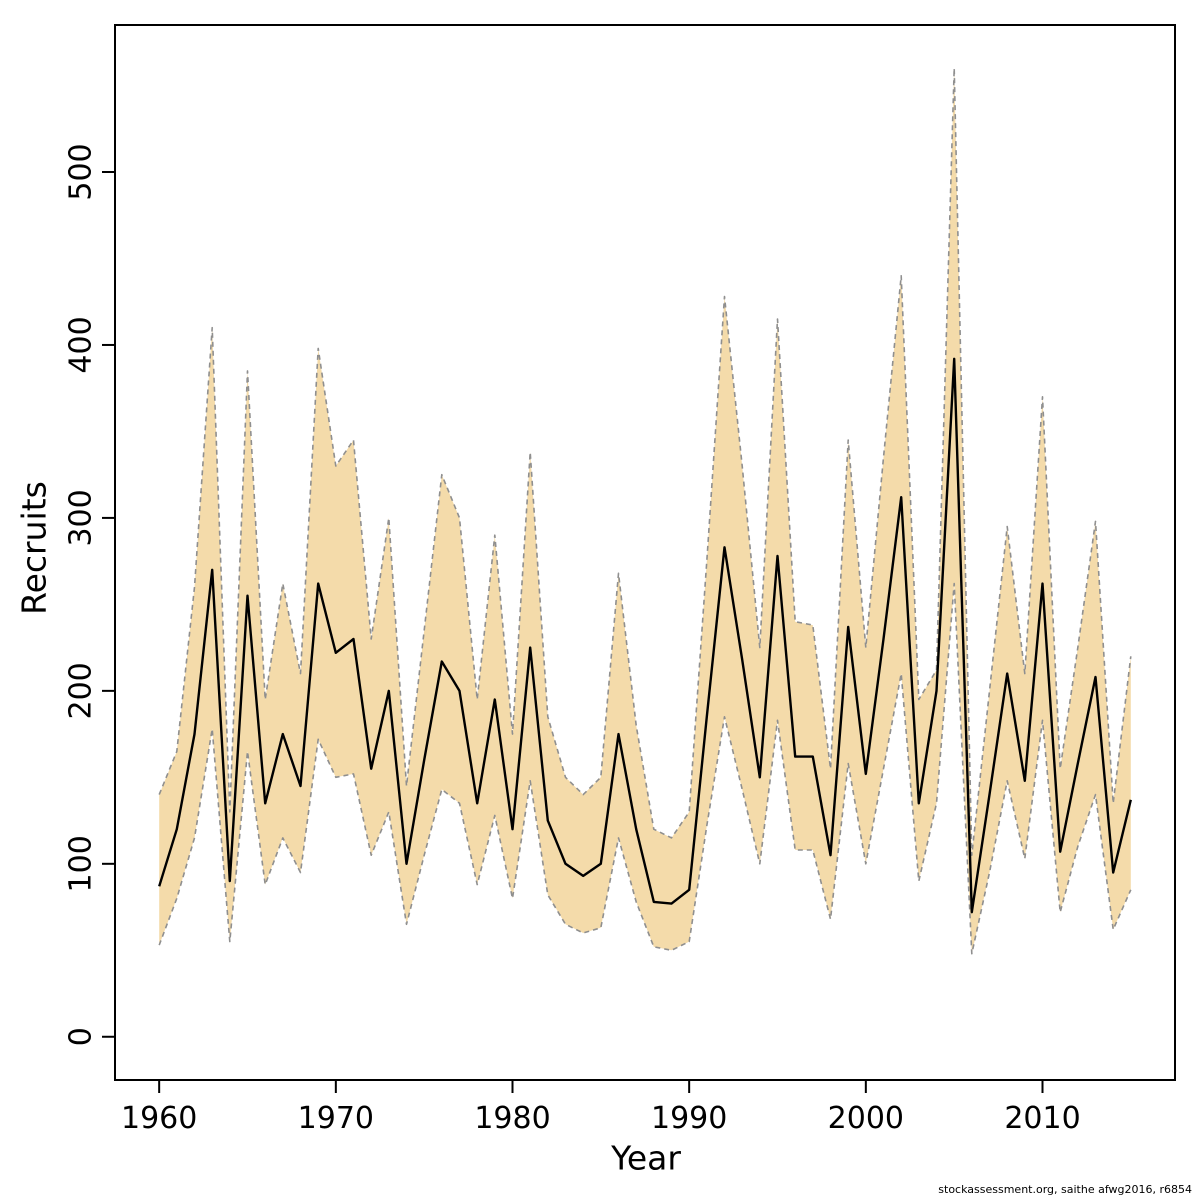 Image resolution: width=1200 pixels, height=1200 pixels. Describe the element at coordinates (81, 690) in the screenshot. I see `y-tick-label: 200` at that location.